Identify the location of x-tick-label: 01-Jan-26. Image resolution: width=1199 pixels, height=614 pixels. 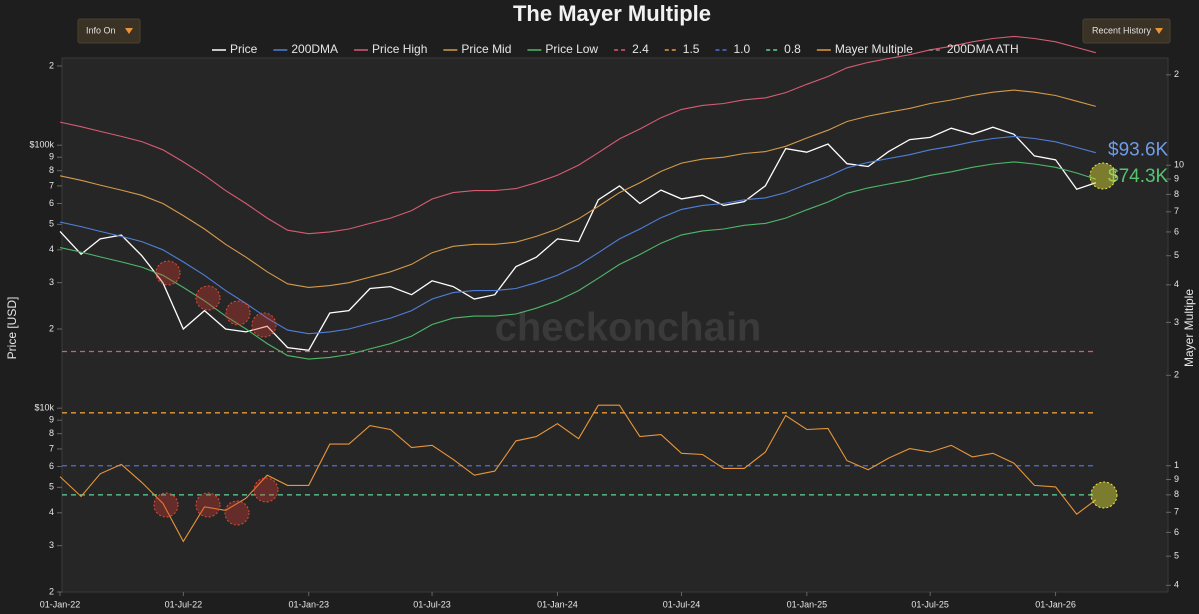
(1055, 604).